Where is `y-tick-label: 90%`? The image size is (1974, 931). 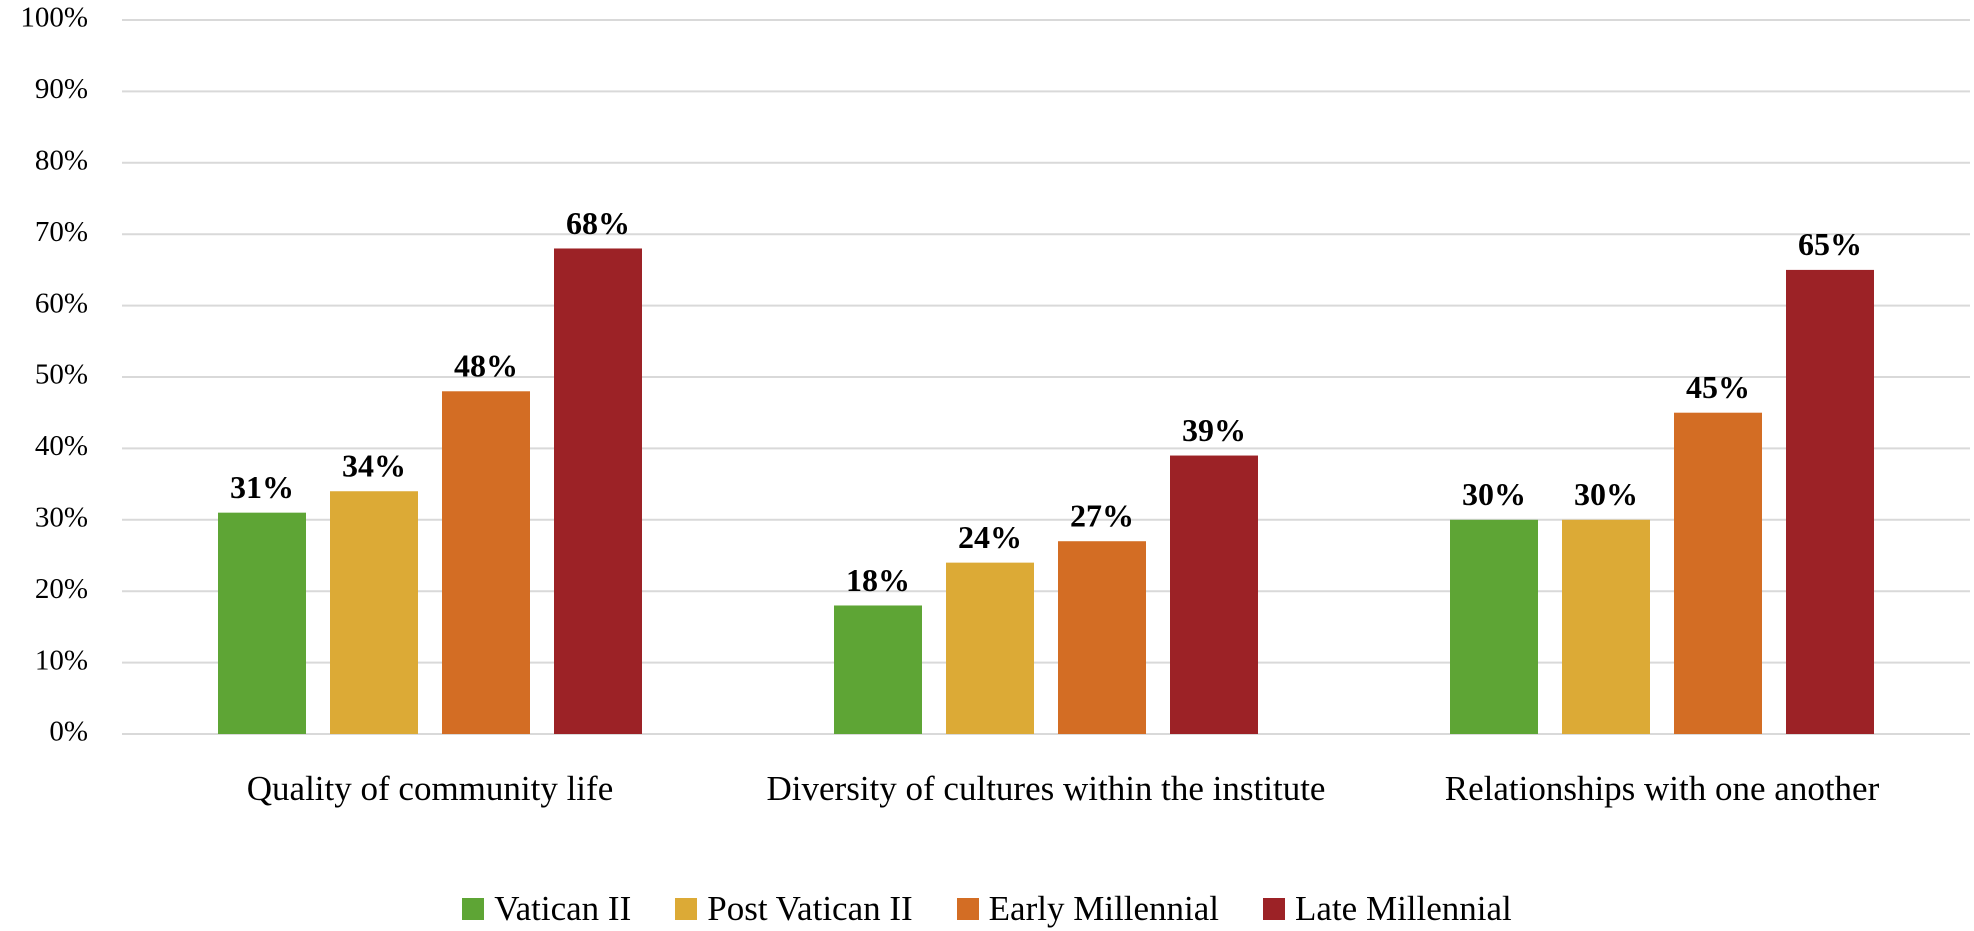 y-tick-label: 90% is located at coordinates (61, 89).